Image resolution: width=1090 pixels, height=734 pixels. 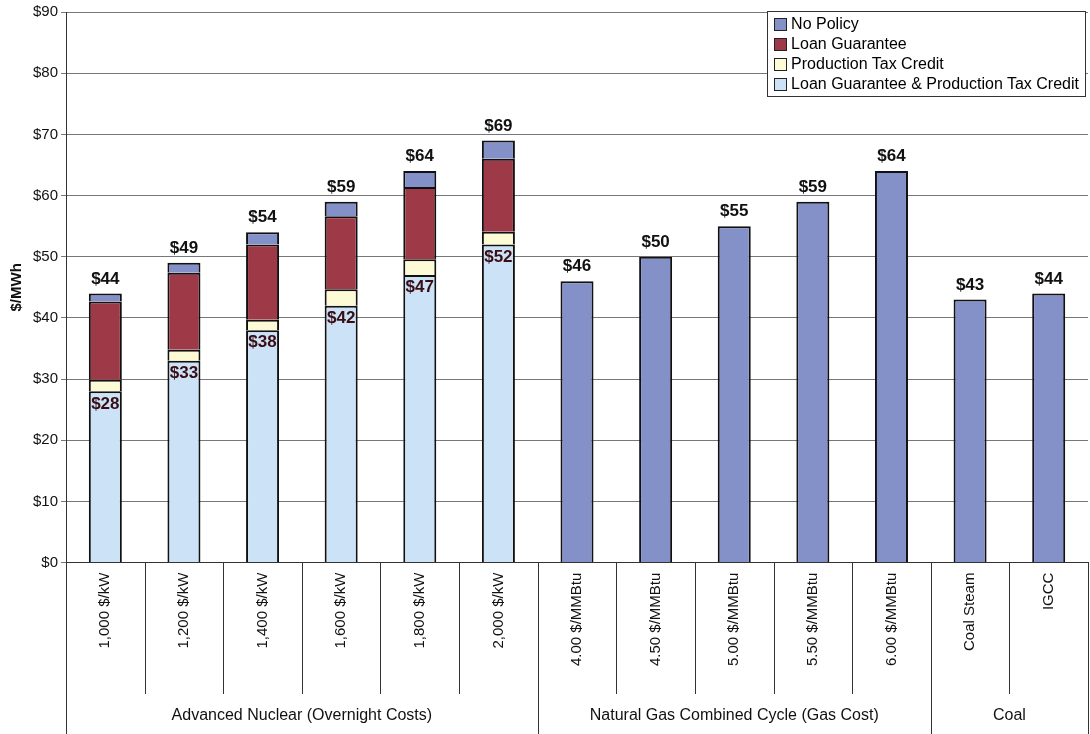 I want to click on x-tick-label: 1,200 $/kW, so click(x=183, y=610).